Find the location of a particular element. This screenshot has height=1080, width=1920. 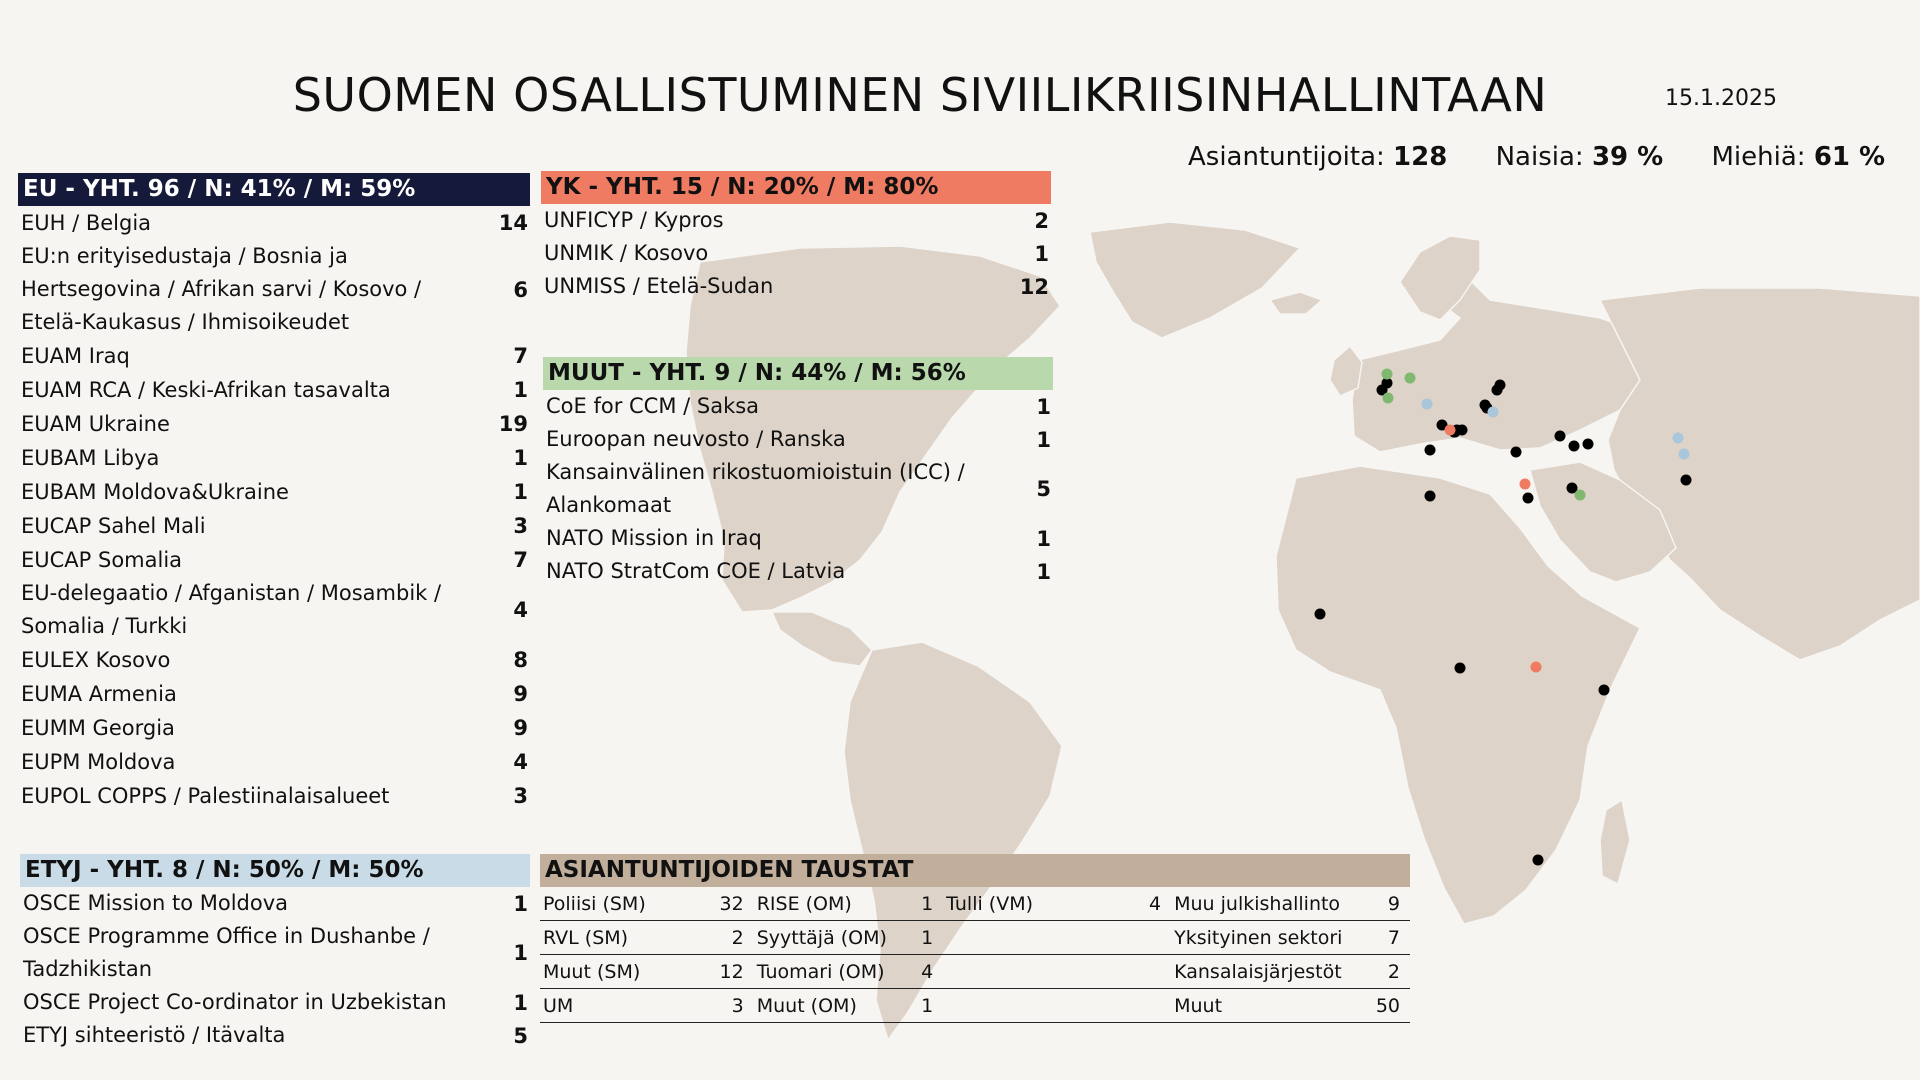

list-item-label: EUMM Georgia is located at coordinates (98, 727).